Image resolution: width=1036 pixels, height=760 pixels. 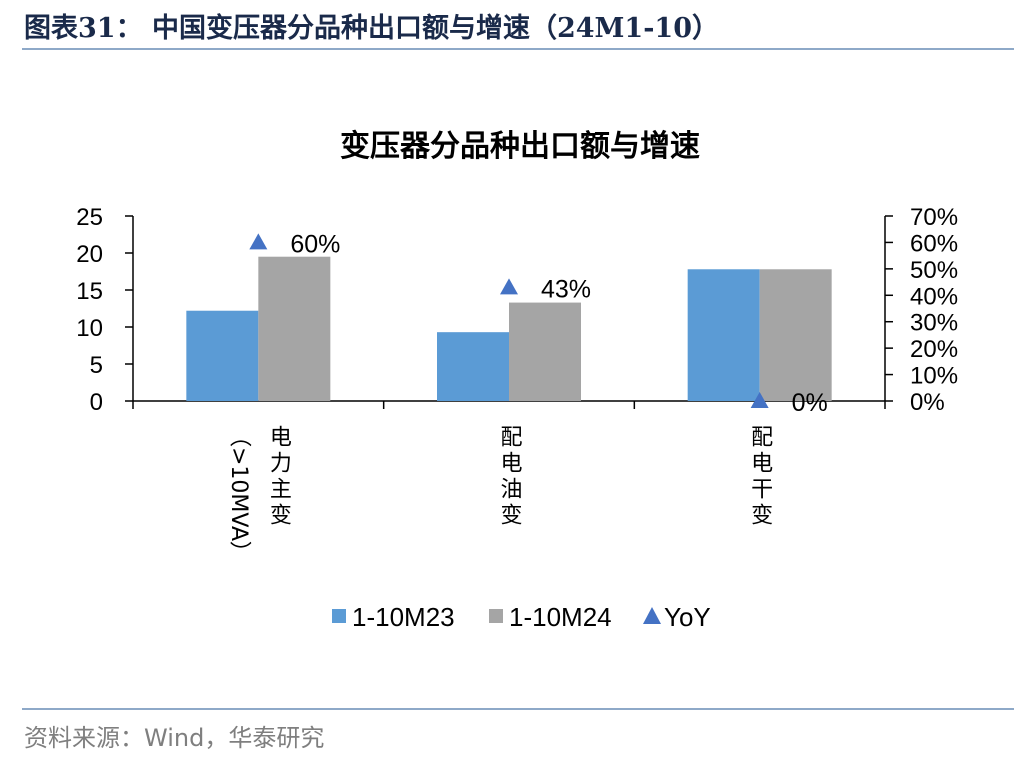 What do you see at coordinates (315, 244) in the screenshot?
I see `yoy-data-label: 60%` at bounding box center [315, 244].